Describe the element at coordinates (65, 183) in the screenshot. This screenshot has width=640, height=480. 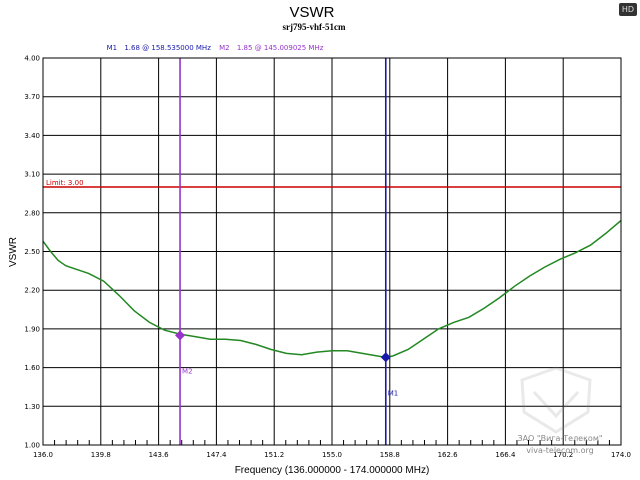
I see `limit-label: Limit: 3.00` at that location.